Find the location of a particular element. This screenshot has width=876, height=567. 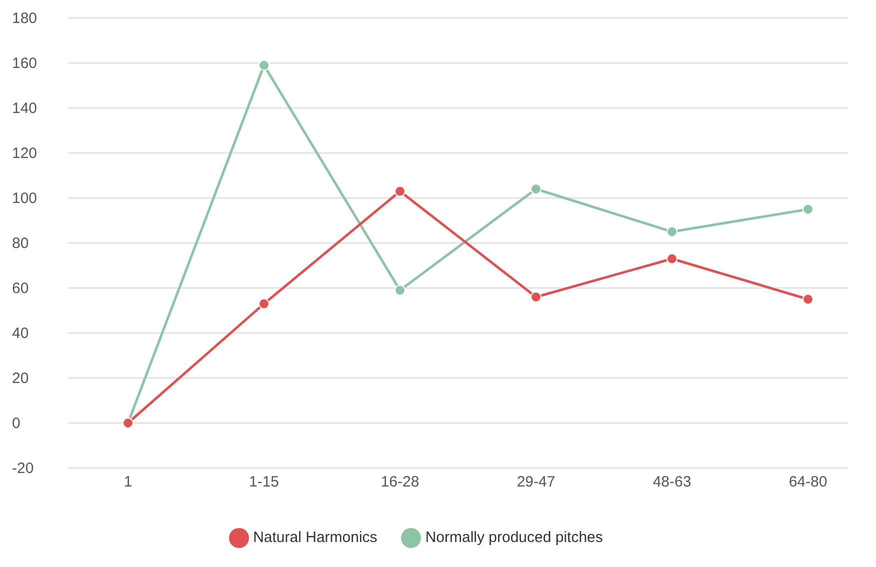

y-tick-label: 100 is located at coordinates (25, 198).